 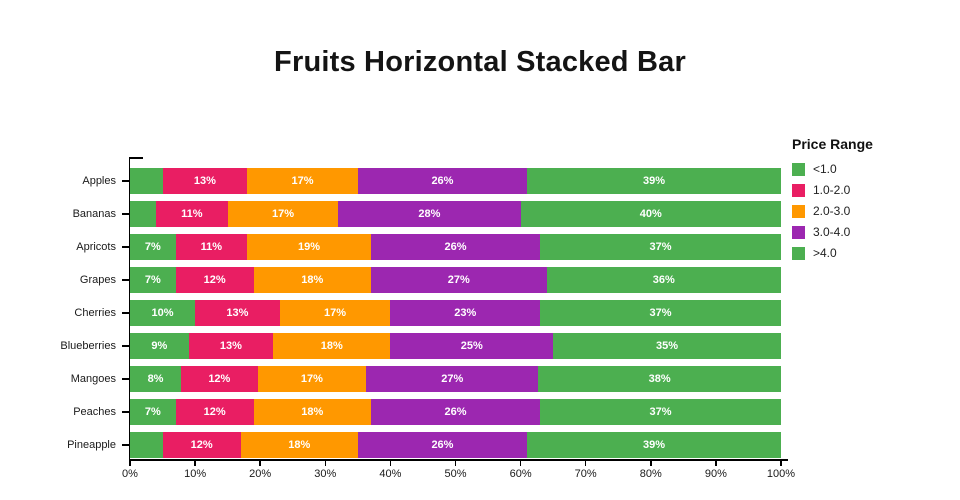 I want to click on bar-row: Grapes 7% 12% 18% 27% 36%, so click(x=430, y=280).